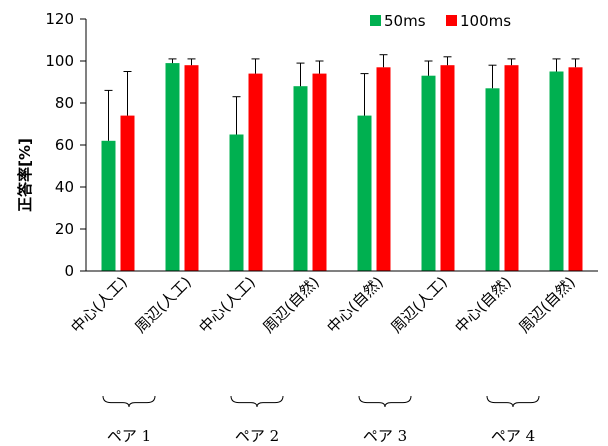  I want to click on pair-groups: ペア 1 ペア 2 ペア 3 ペア 4, so click(321, 420).